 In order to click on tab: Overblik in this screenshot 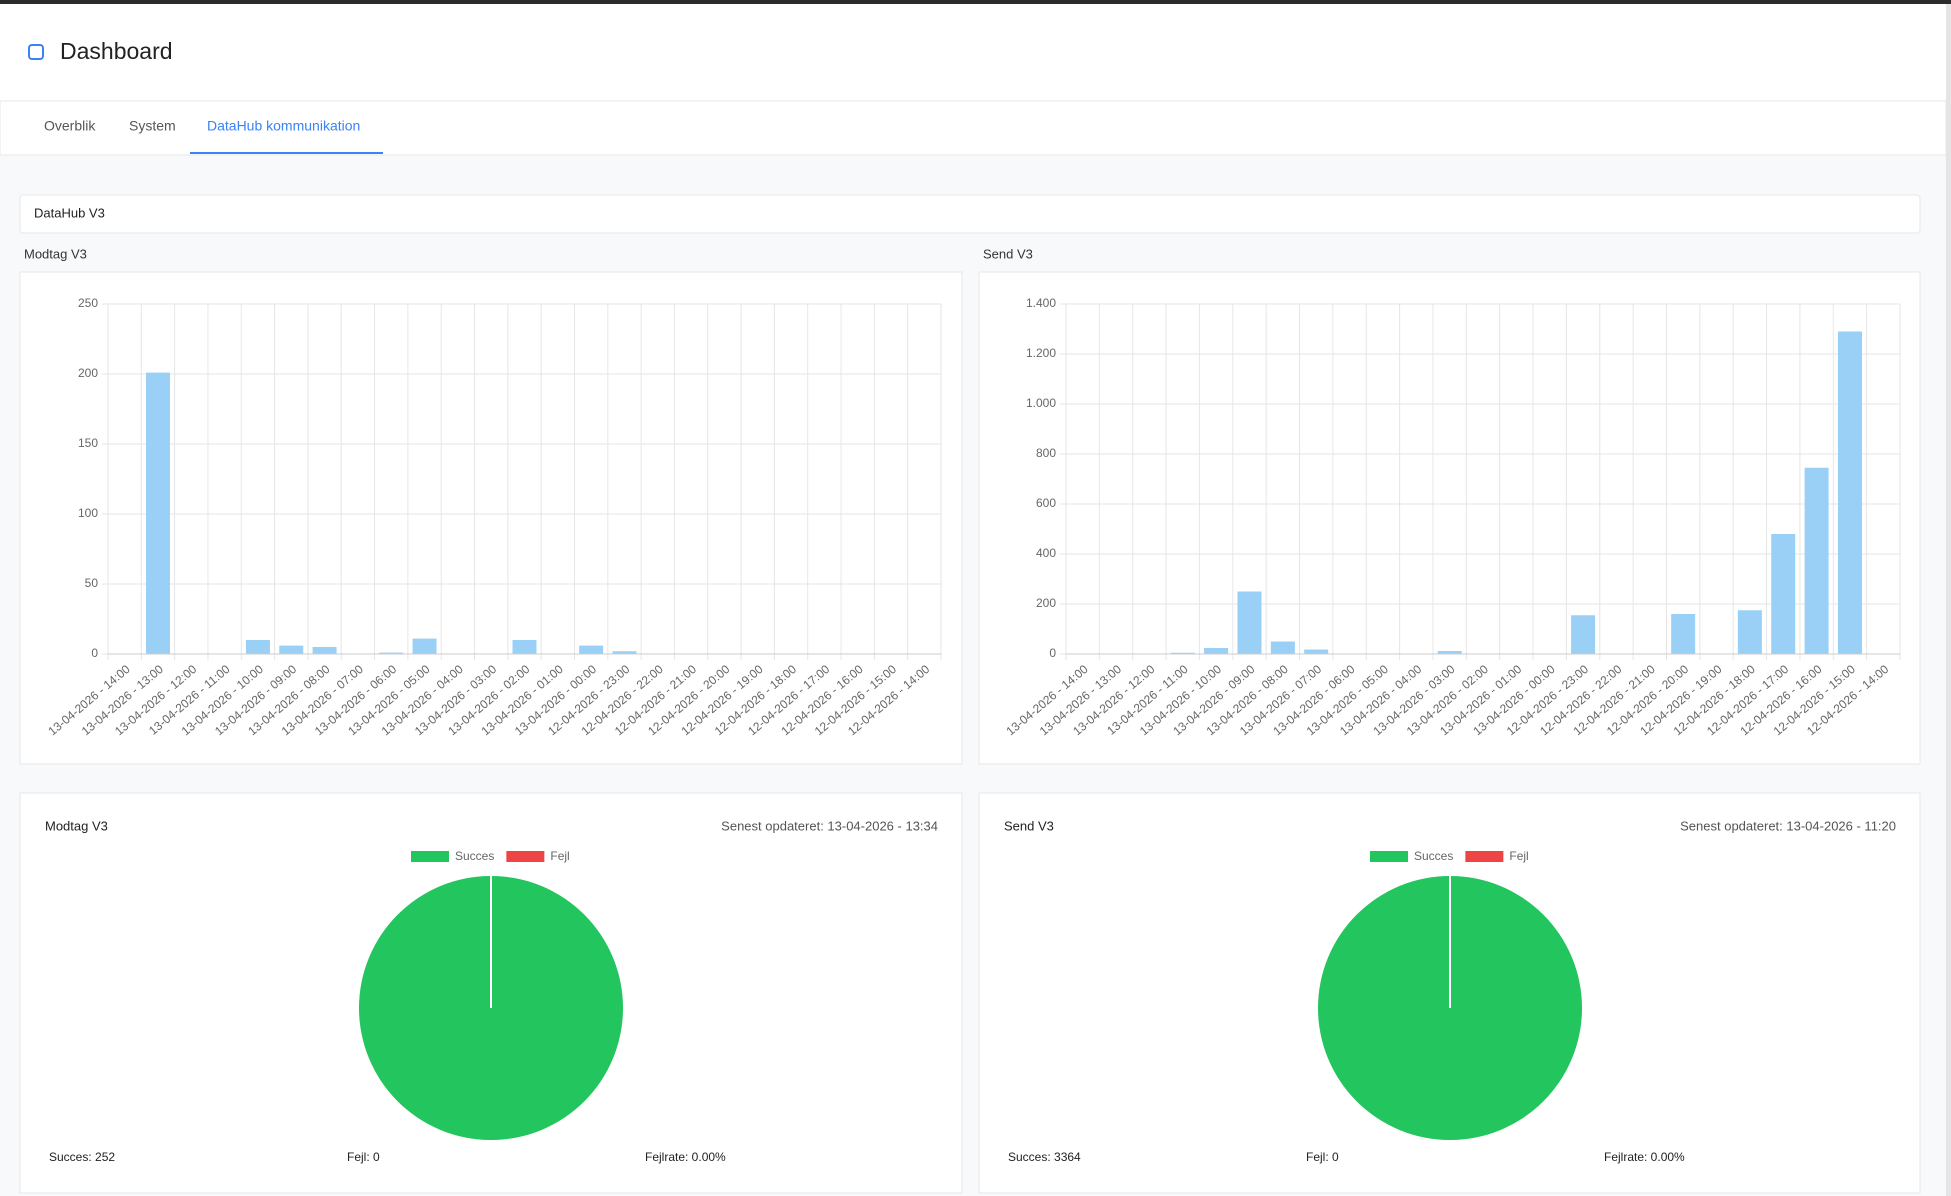, I will do `click(70, 126)`.